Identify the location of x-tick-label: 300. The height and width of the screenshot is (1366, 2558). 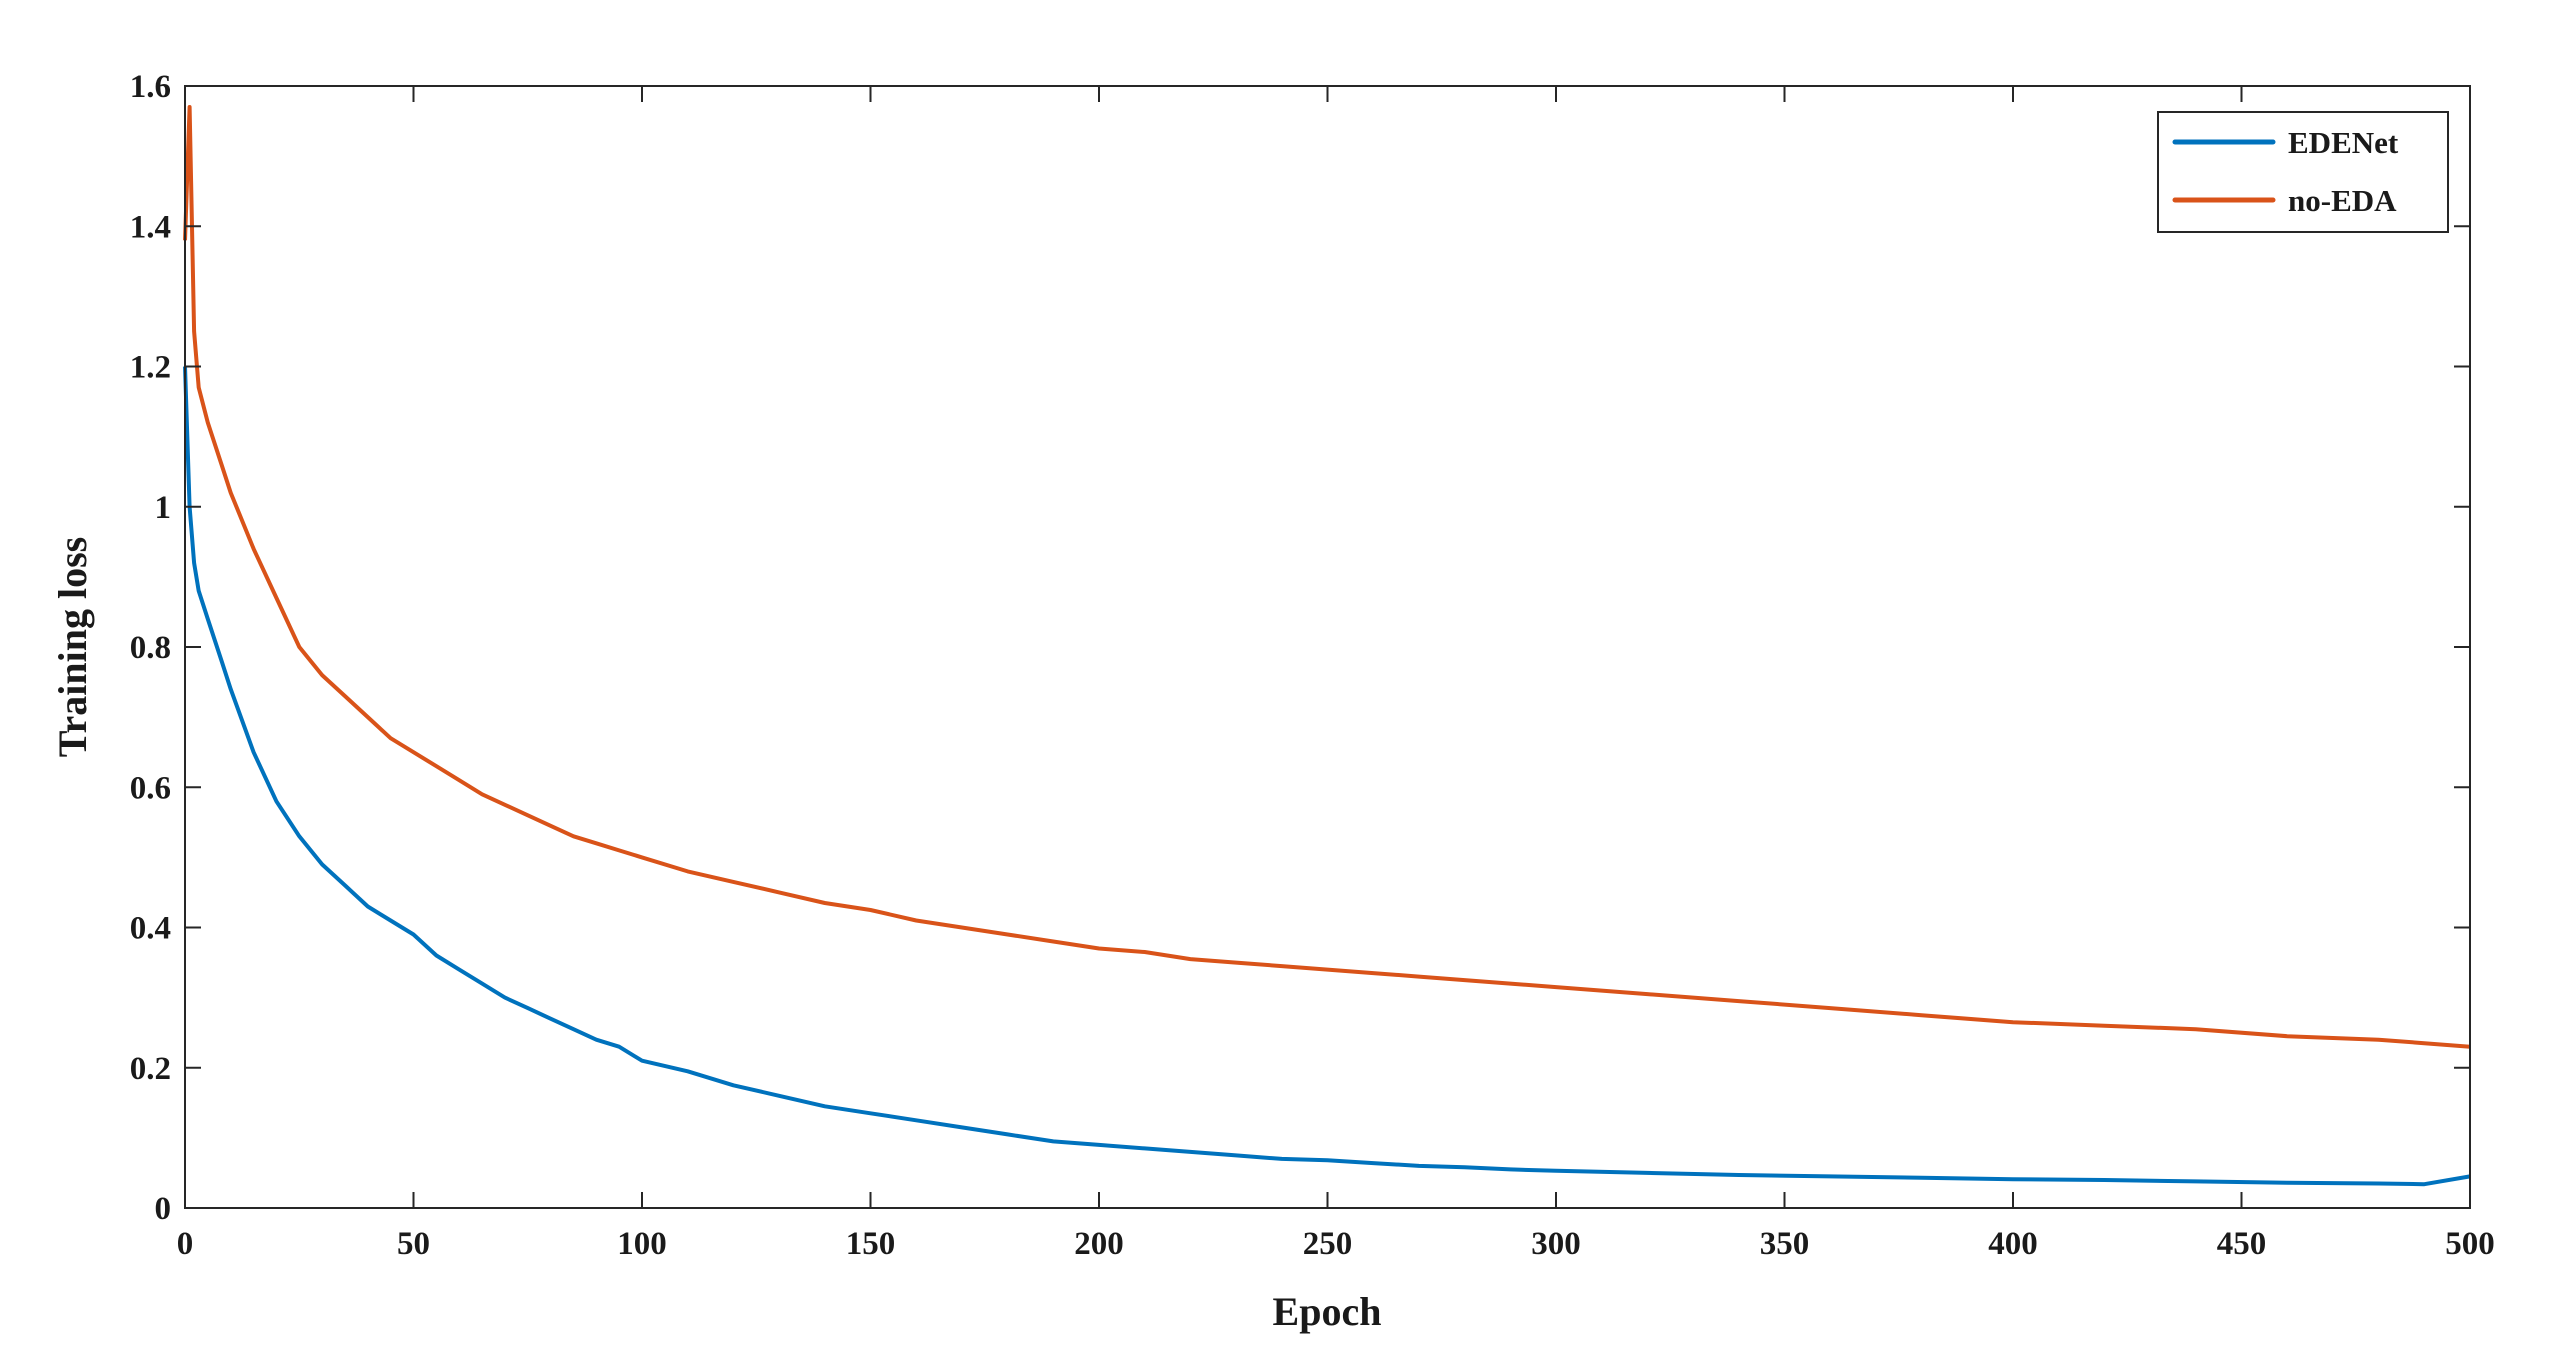
(1556, 1244).